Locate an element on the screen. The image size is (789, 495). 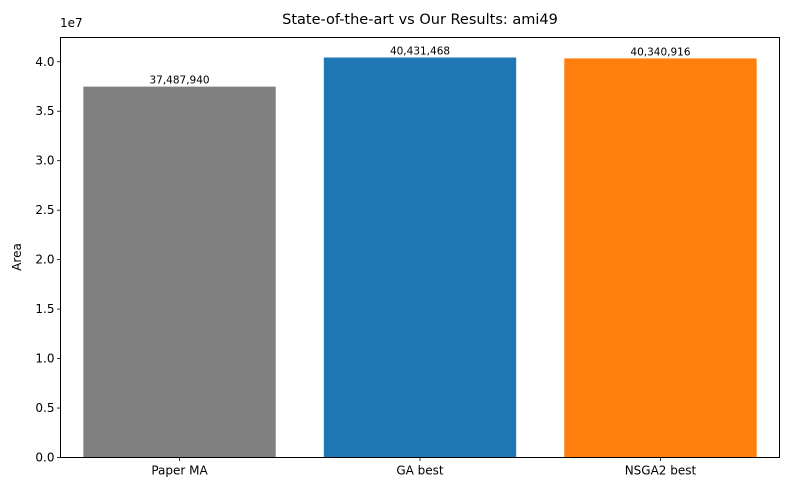
y-tick-label: 3.5 is located at coordinates (44, 111).